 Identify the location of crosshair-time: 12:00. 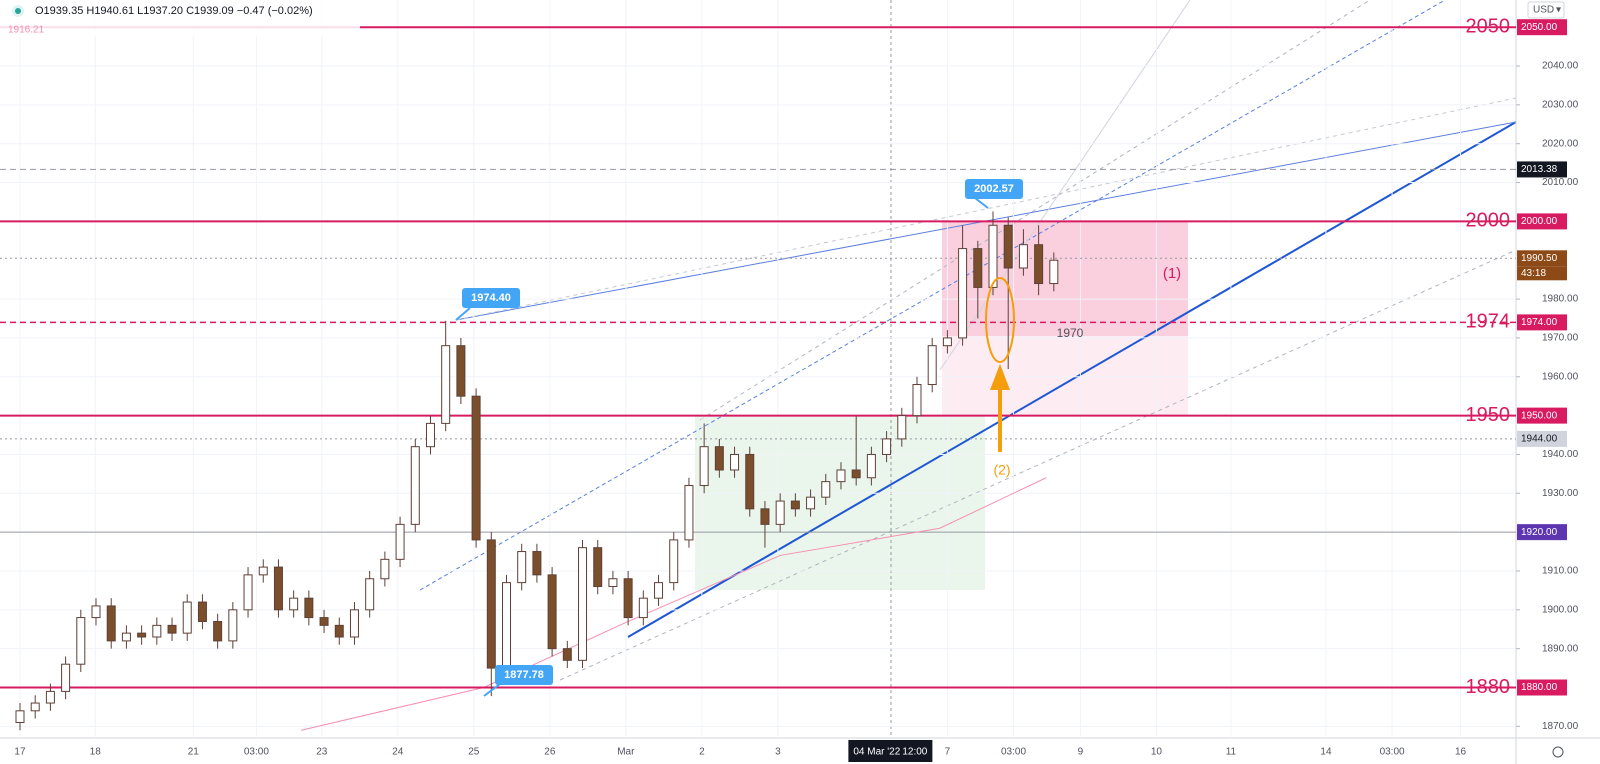
(914, 752).